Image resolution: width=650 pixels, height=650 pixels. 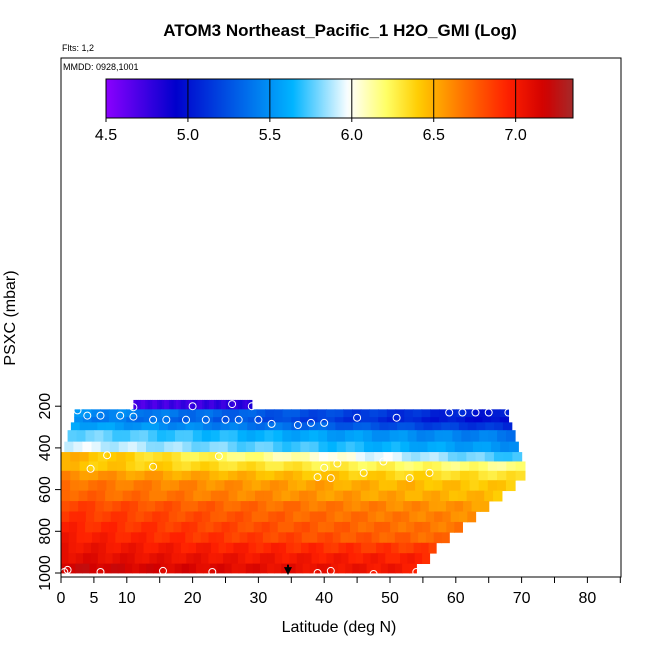 I want to click on x-tick-label: 80, so click(x=588, y=598).